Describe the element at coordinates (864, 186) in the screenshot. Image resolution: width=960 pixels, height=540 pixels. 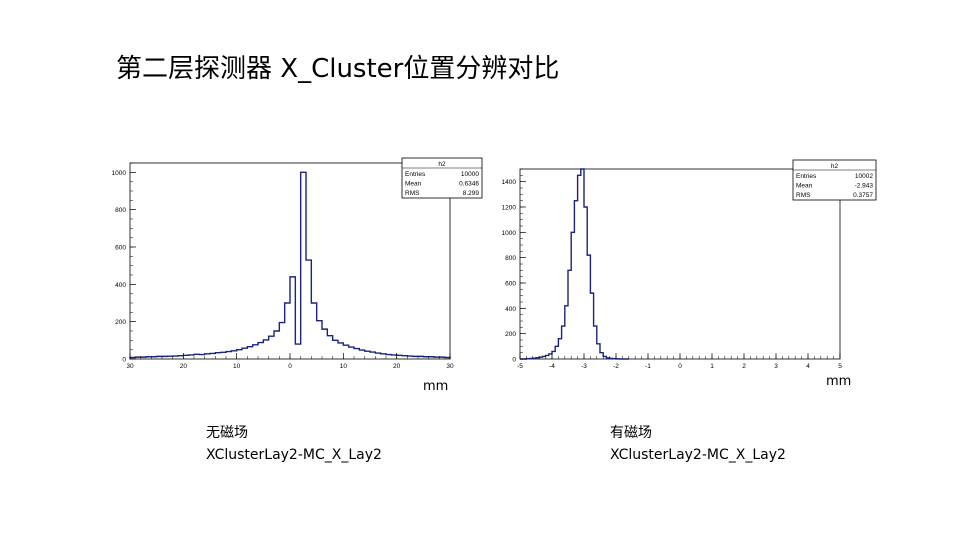
I see `stats-value: -2.943` at that location.